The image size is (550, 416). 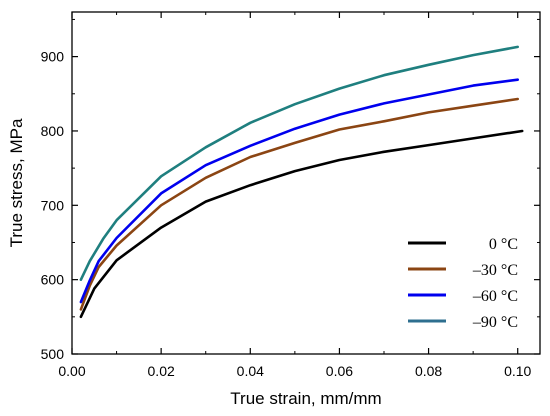 I want to click on legend-label-1: –30 °C, so click(x=495, y=270).